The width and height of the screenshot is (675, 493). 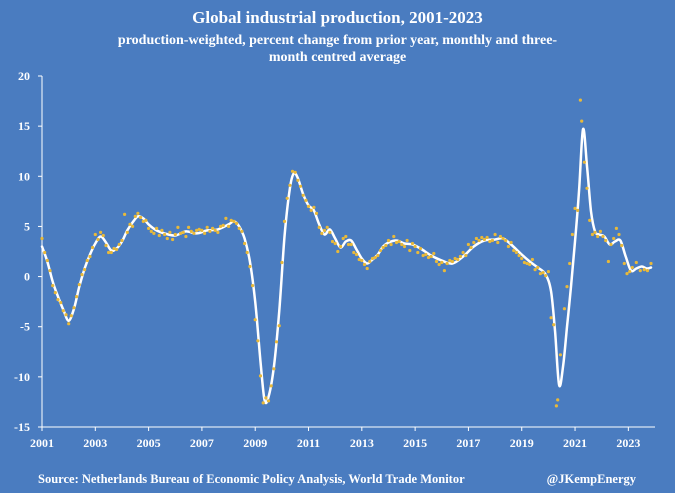 I want to click on x-tick-label: 2007, so click(x=202, y=443).